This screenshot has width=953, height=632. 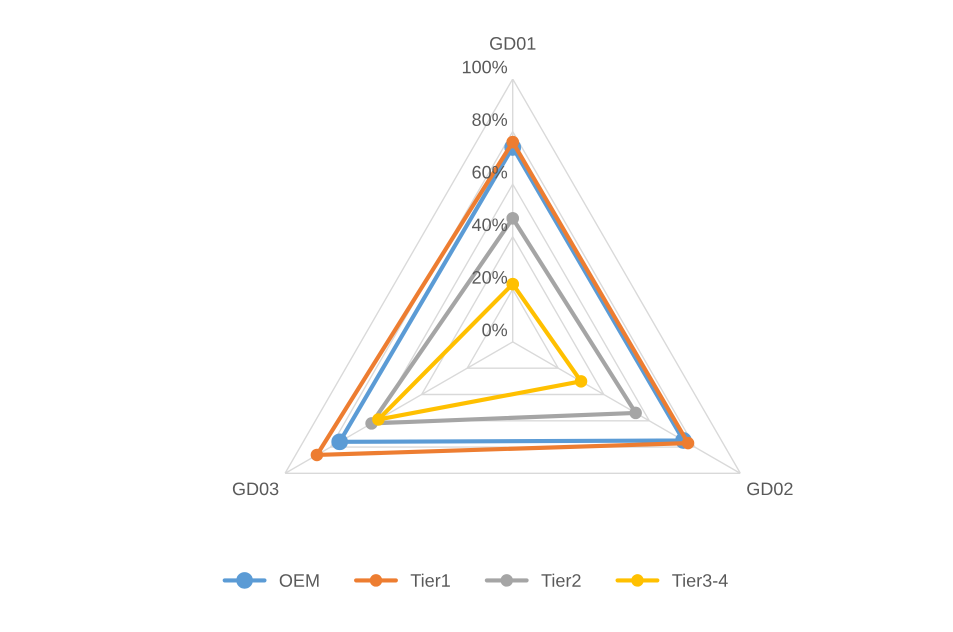 I want to click on legend-label: Tier1, so click(x=430, y=580).